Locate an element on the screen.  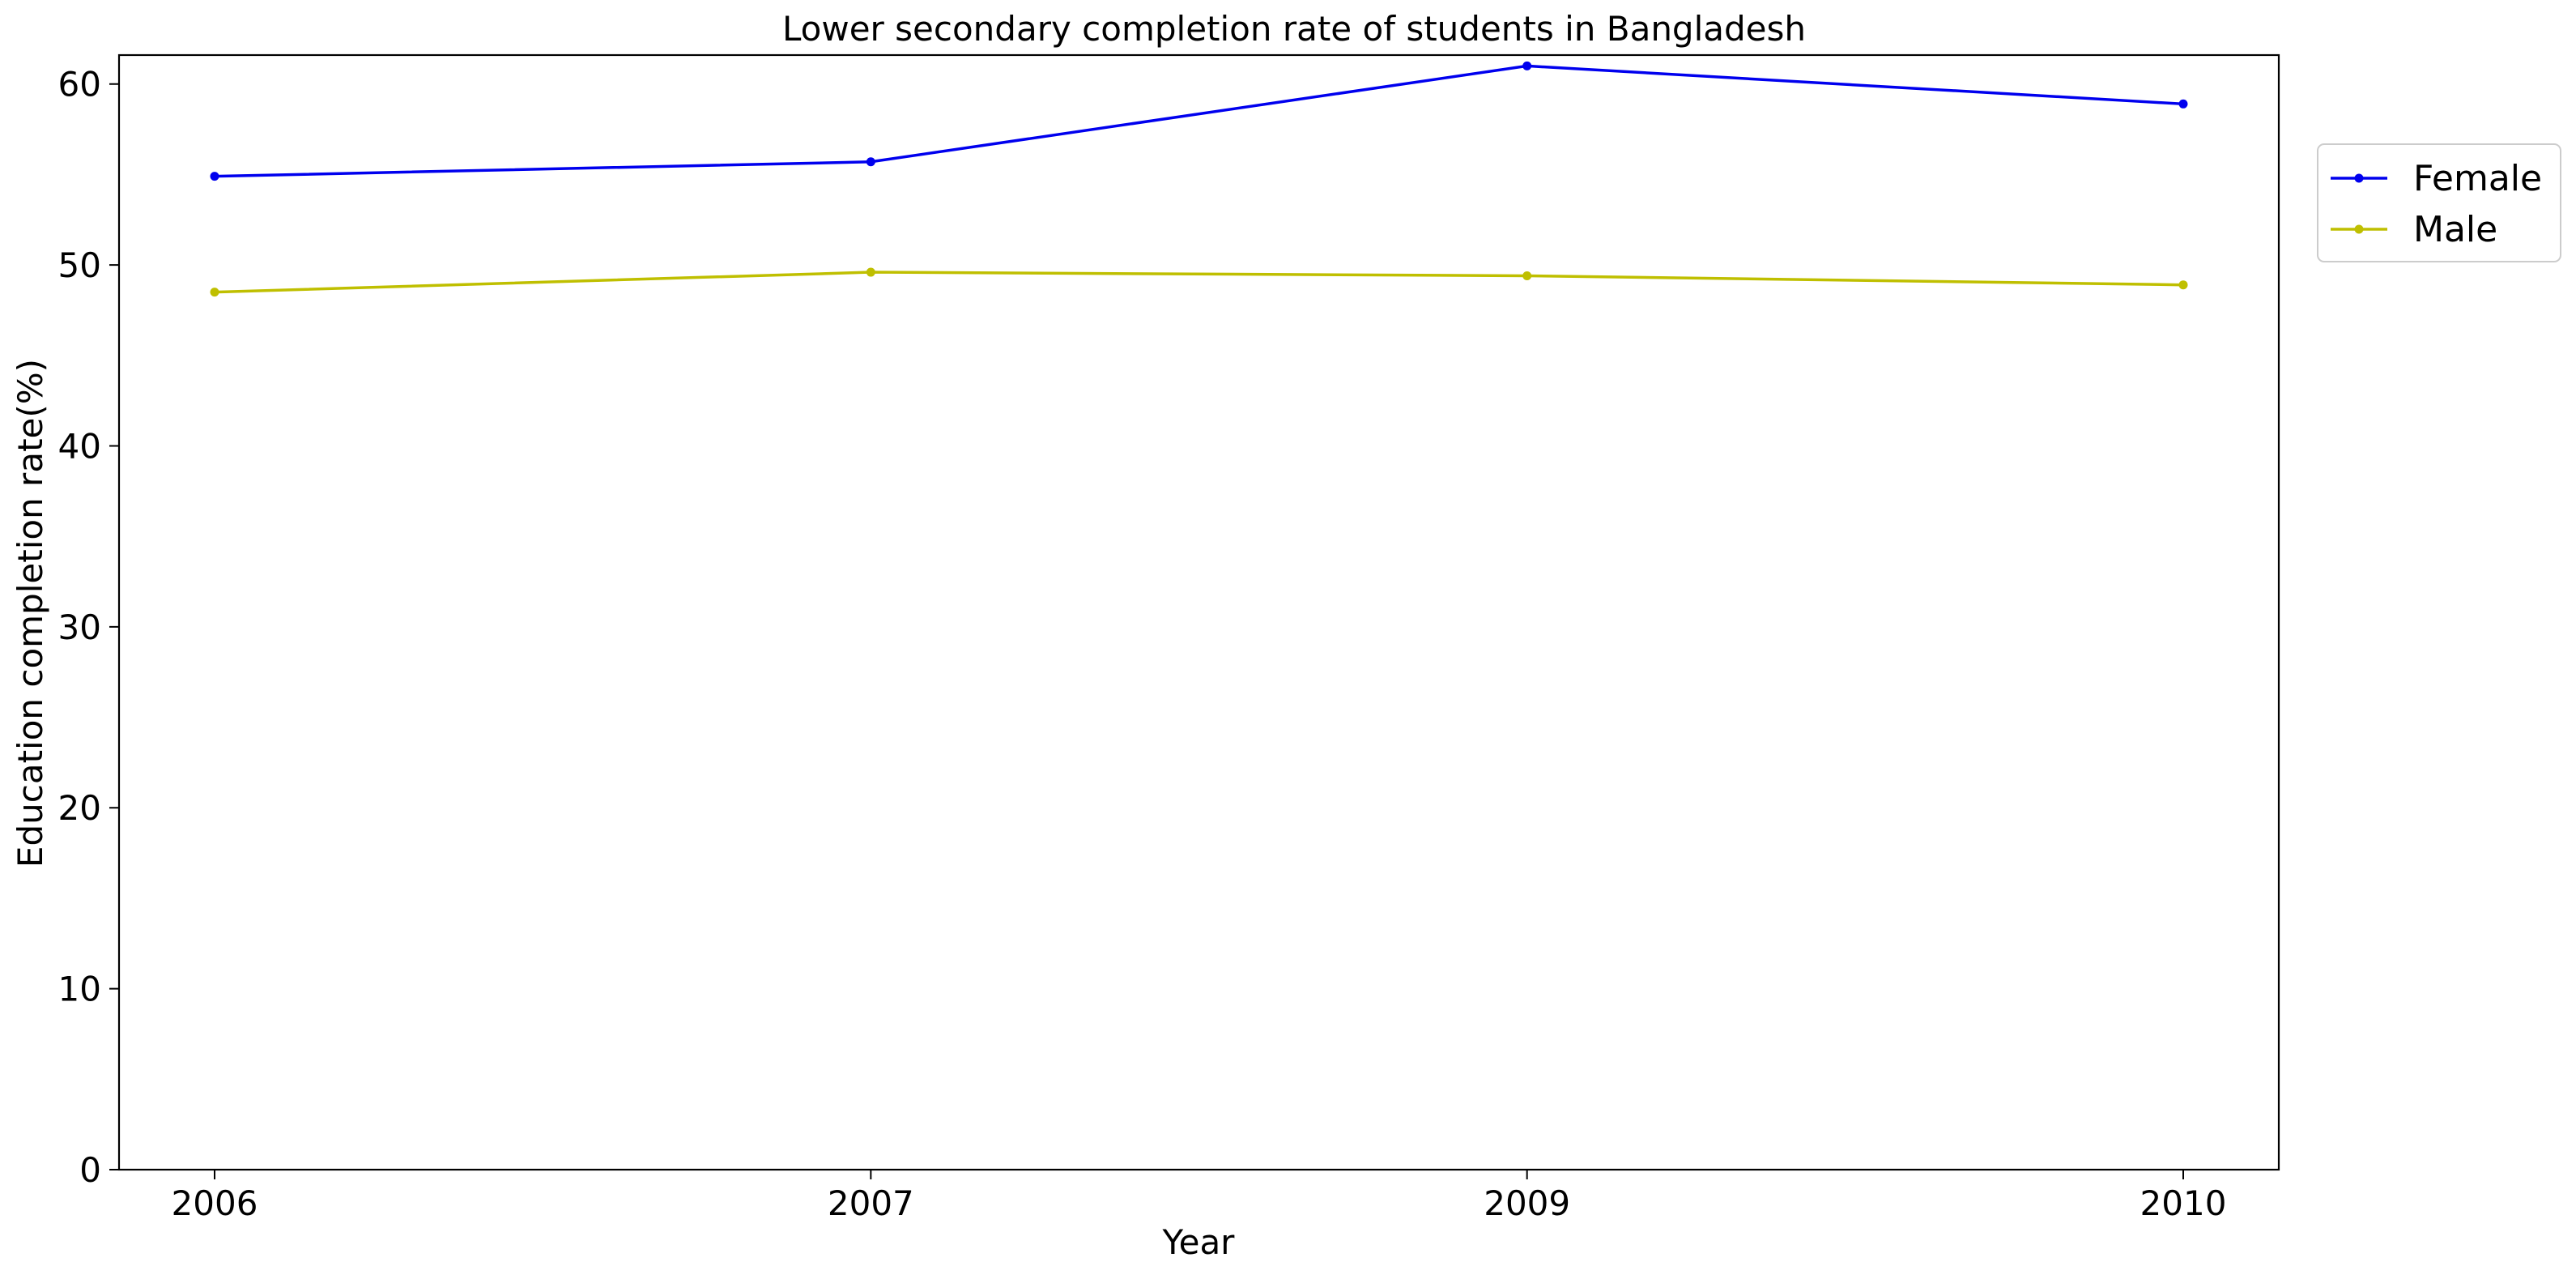
y-tick-label: 20 is located at coordinates (79, 808).